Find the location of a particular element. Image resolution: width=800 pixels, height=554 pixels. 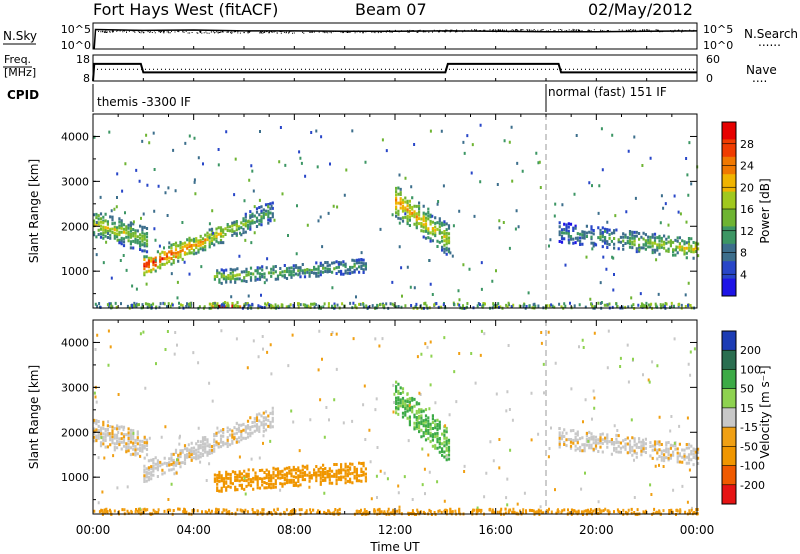

velocity-colorbar-ticklabel-5: -50 is located at coordinates (749, 446).